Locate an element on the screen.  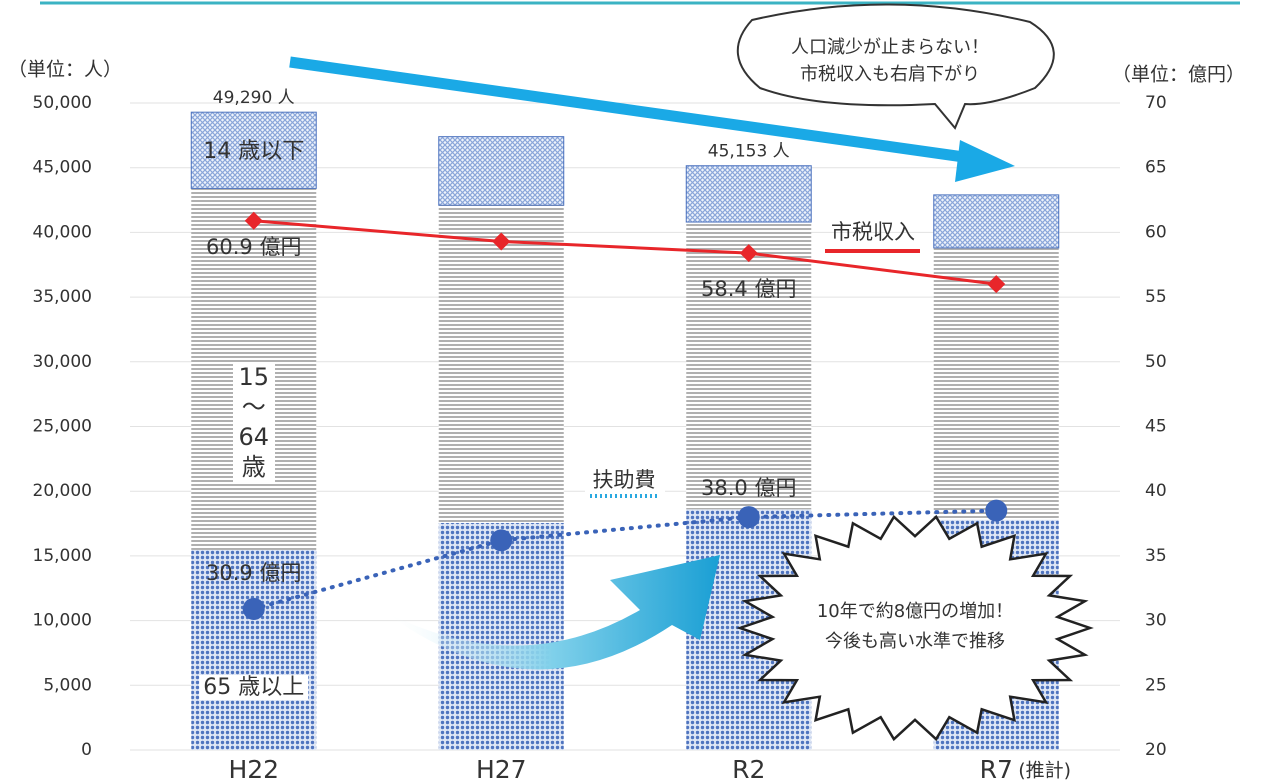
series-label: 15 ～ 64 歳 is located at coordinates (253, 422).